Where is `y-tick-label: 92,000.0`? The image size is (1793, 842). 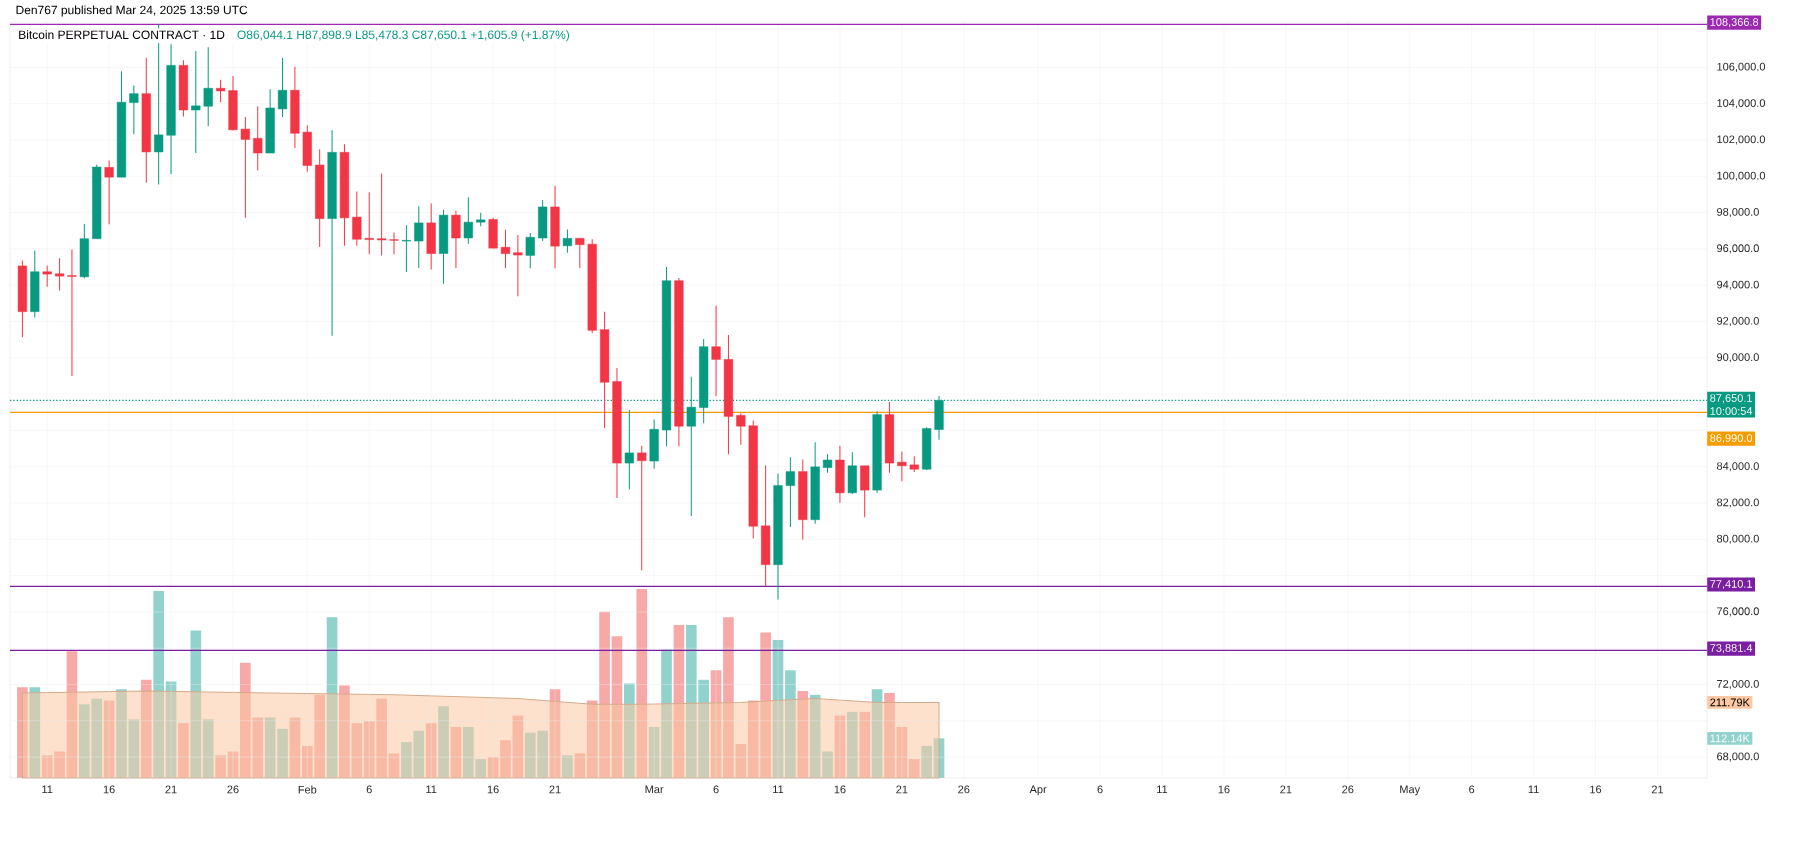 y-tick-label: 92,000.0 is located at coordinates (1738, 321).